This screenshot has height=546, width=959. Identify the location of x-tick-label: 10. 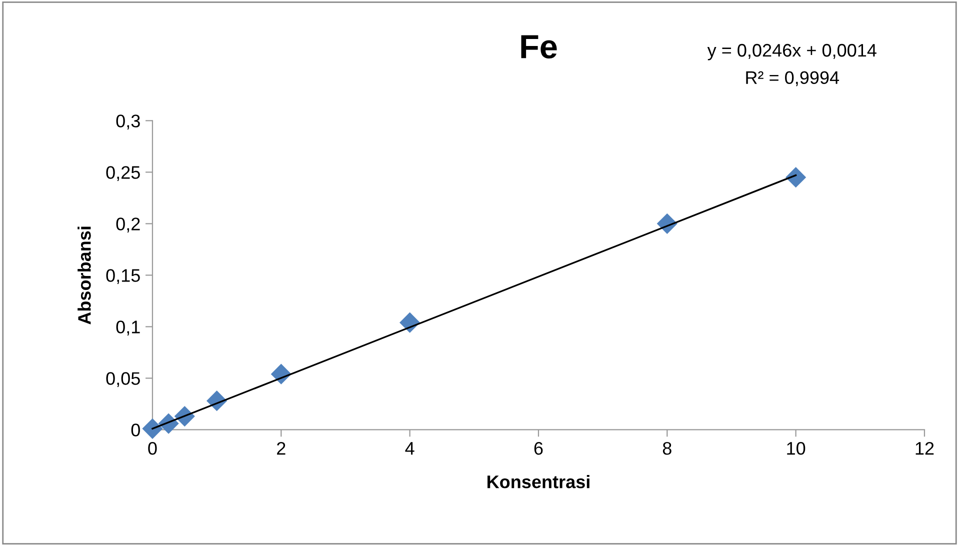
(796, 448).